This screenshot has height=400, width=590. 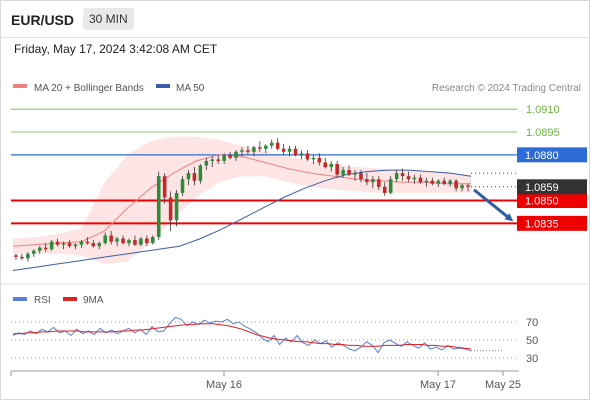 I want to click on timeframe-button: 30 MIN, so click(x=108, y=19).